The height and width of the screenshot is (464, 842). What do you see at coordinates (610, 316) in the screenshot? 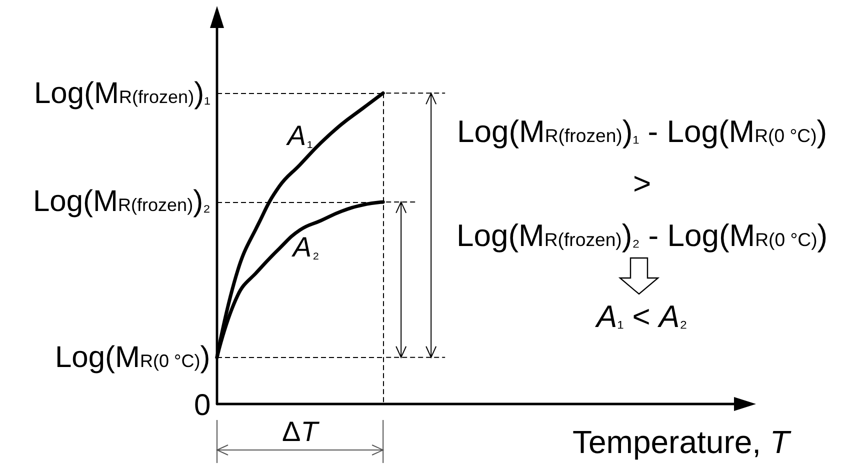
I see `legend-label: A₁` at bounding box center [610, 316].